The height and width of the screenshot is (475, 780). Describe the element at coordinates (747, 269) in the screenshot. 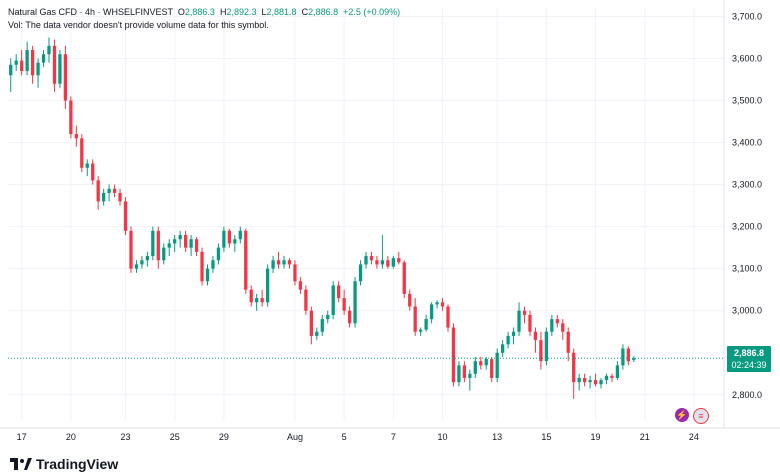

I see `y-tick-label: 3,100.0` at that location.